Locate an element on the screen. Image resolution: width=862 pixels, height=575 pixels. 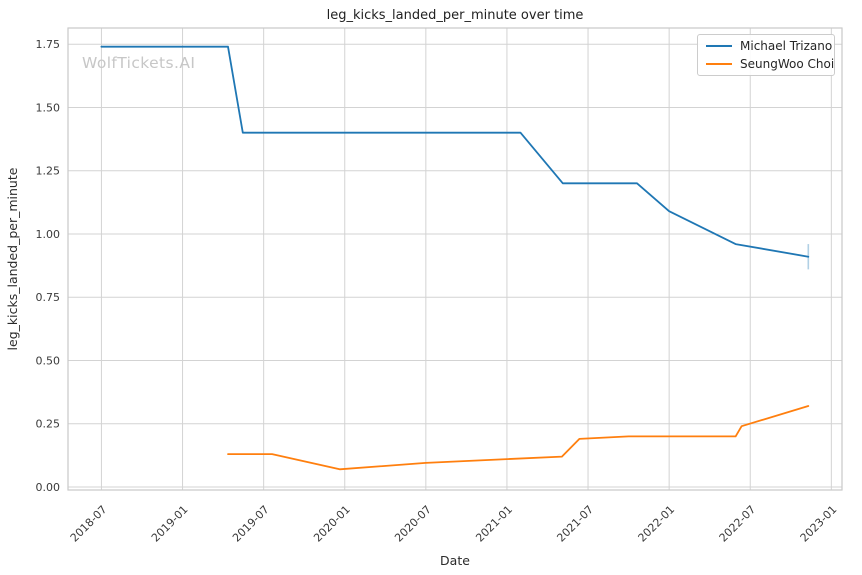
y-tick-label: 1.75 is located at coordinates (48, 44).